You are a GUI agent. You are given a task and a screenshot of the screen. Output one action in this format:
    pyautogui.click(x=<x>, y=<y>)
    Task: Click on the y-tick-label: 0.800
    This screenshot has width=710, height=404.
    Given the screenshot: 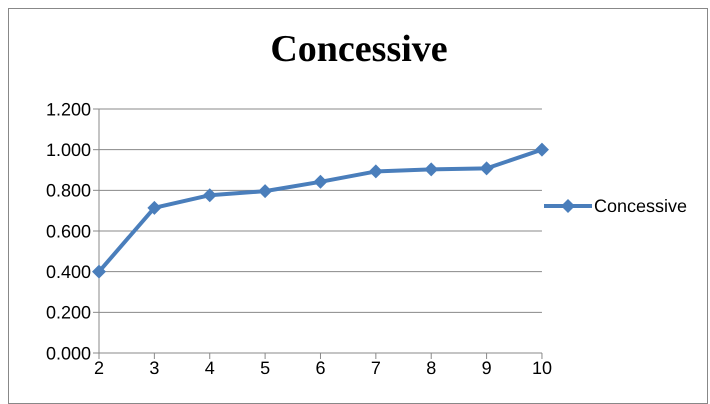 What is the action you would take?
    pyautogui.click(x=68, y=190)
    